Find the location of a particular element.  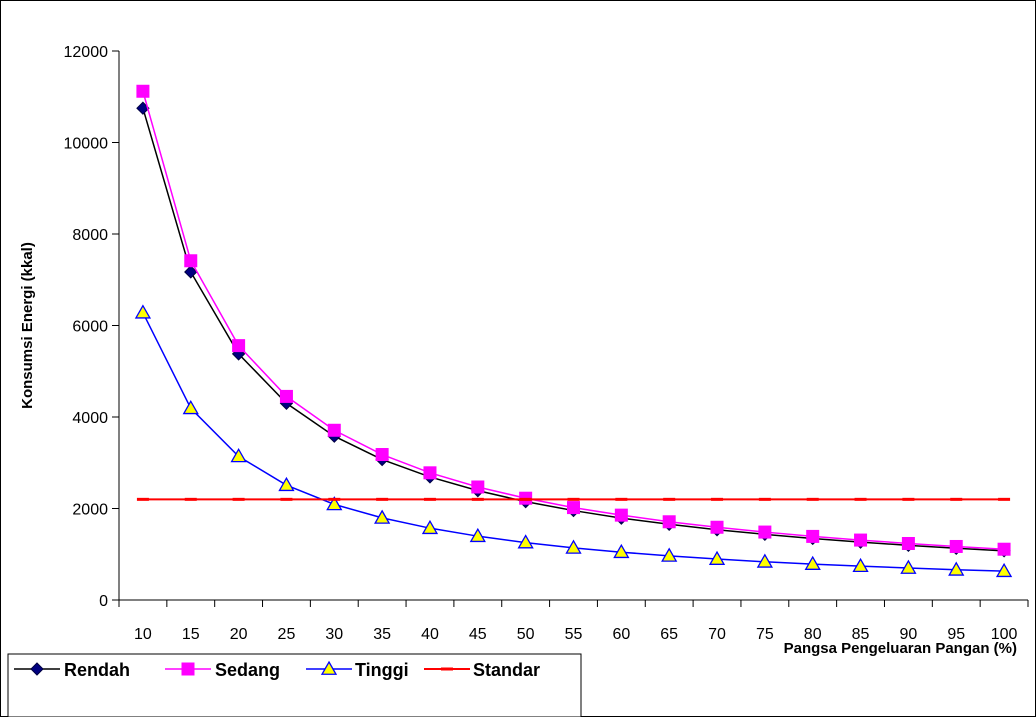

legend-item-tinggi: Tinggi is located at coordinates (357, 670).